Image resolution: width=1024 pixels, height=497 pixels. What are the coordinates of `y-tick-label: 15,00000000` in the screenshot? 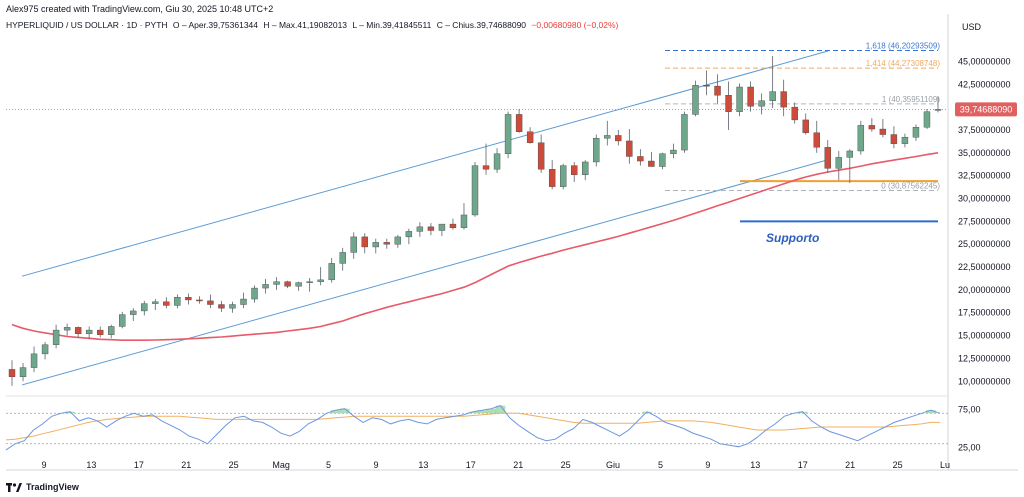 It's located at (984, 336).